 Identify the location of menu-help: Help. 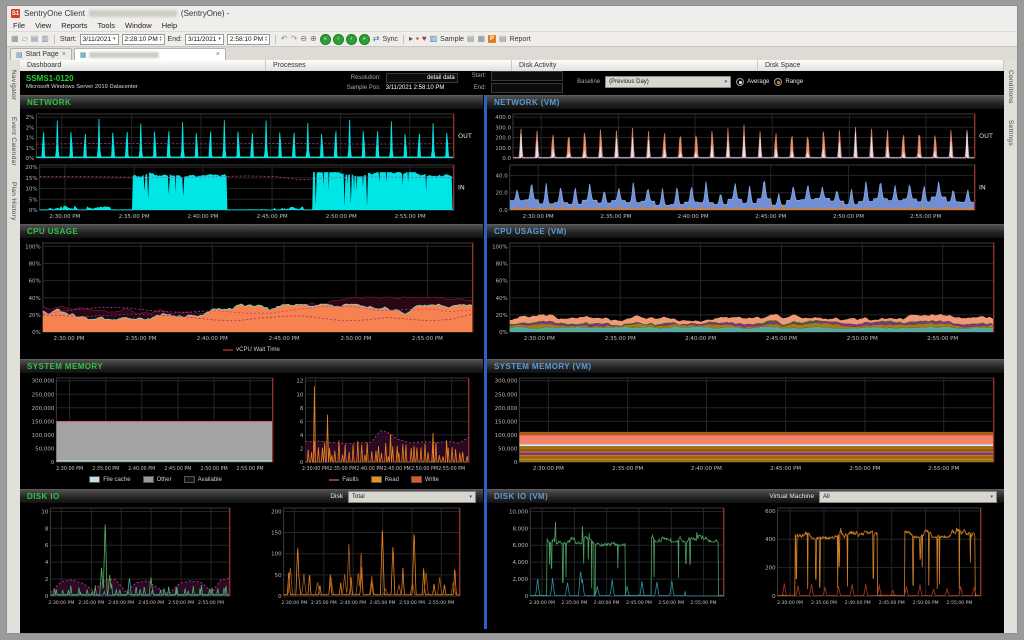
(169, 25).